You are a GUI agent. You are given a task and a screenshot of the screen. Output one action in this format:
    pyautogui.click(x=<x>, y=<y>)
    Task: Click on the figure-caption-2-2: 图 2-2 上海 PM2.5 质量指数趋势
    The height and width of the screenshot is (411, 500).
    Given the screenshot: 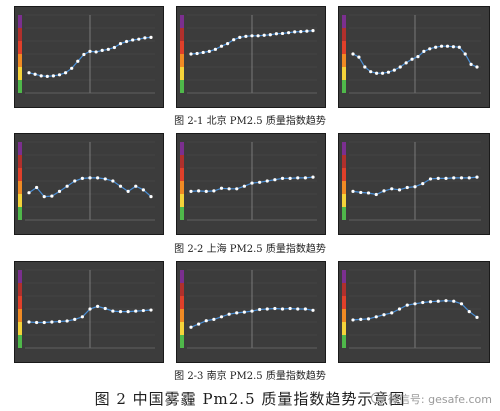 What is the action you would take?
    pyautogui.click(x=250, y=249)
    